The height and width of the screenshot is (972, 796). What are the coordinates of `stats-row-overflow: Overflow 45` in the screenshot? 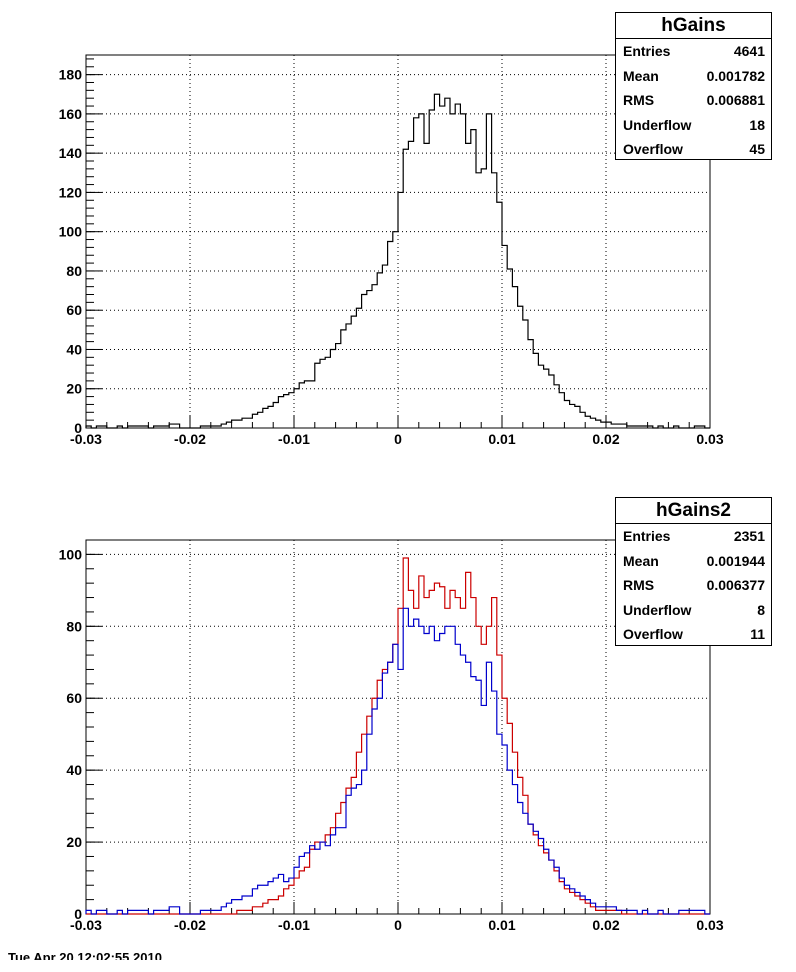 It's located at (693, 149).